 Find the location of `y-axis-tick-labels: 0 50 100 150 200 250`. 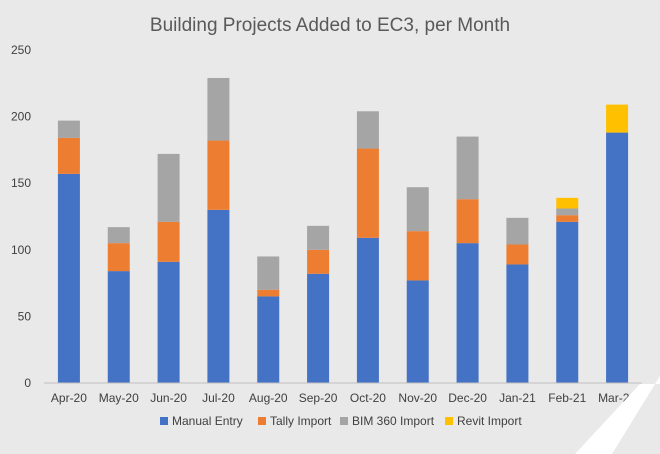

y-axis-tick-labels: 0 50 100 150 200 250 is located at coordinates (21, 216).